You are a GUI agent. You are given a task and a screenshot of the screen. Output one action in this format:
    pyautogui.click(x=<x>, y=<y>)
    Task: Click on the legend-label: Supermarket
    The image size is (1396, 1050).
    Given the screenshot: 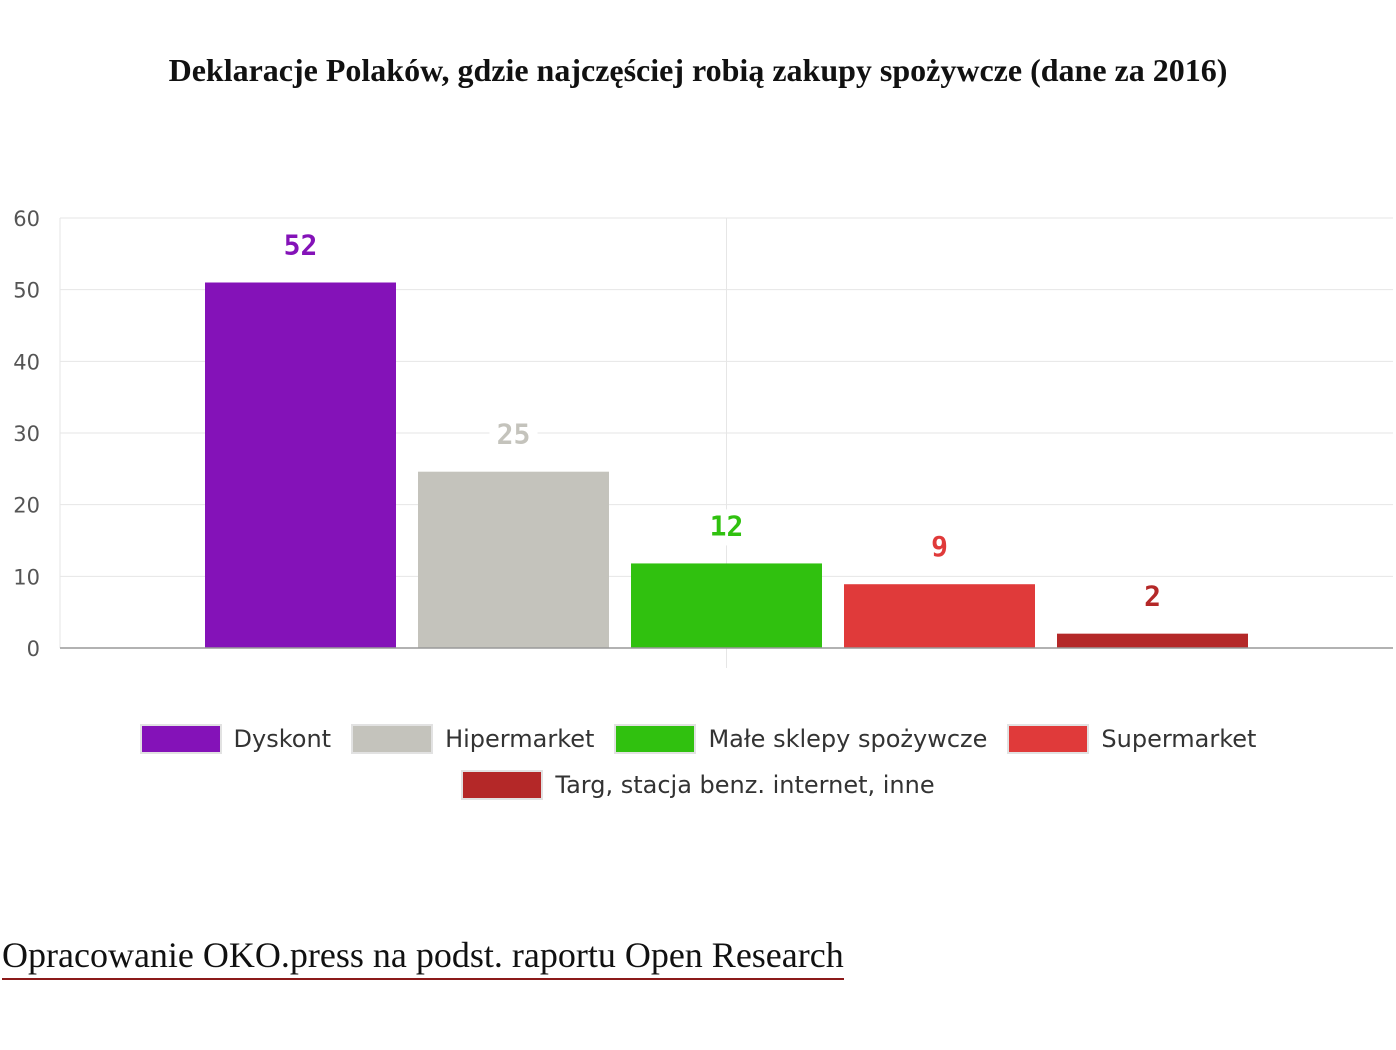 What is the action you would take?
    pyautogui.click(x=1178, y=739)
    